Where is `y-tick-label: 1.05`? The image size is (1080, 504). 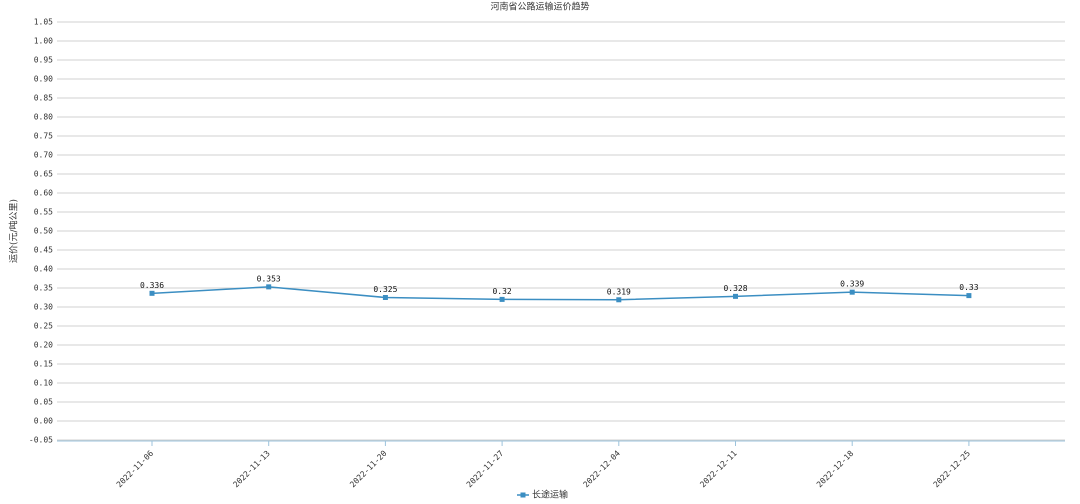
y-tick-label: 1.05 is located at coordinates (43, 22).